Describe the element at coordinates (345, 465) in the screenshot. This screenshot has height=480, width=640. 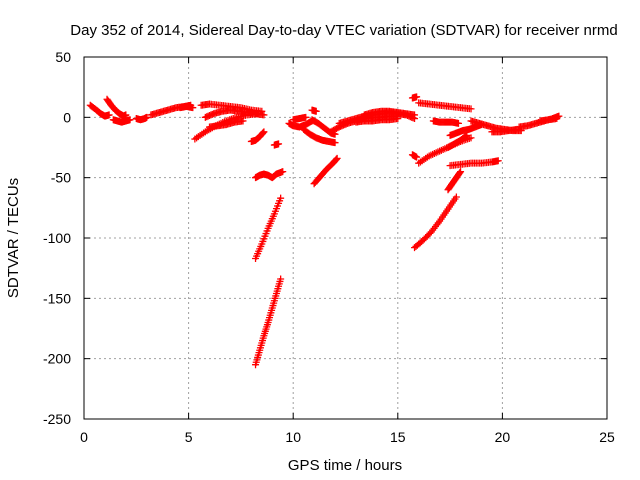
I see `x-axis-label: GPS time / hours` at that location.